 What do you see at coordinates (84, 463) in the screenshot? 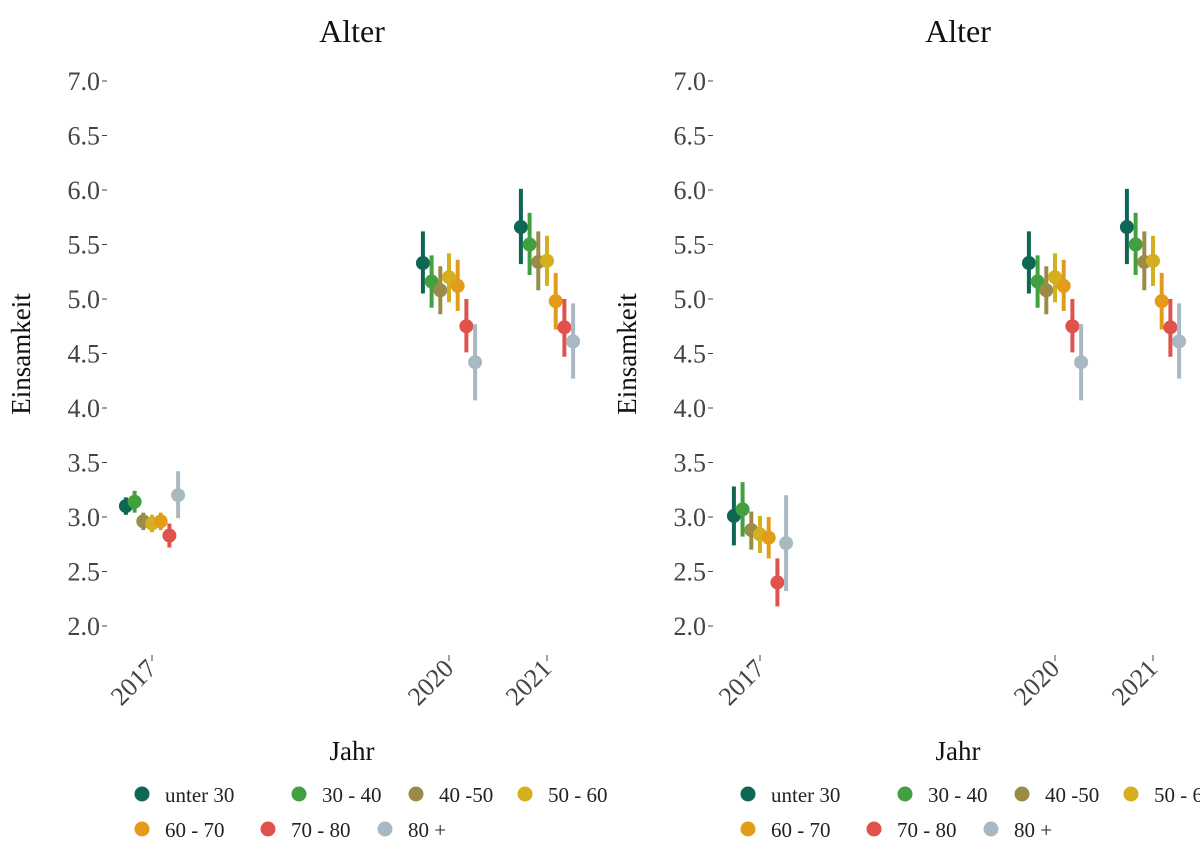
I see `y-tick-label: 3.5` at bounding box center [84, 463].